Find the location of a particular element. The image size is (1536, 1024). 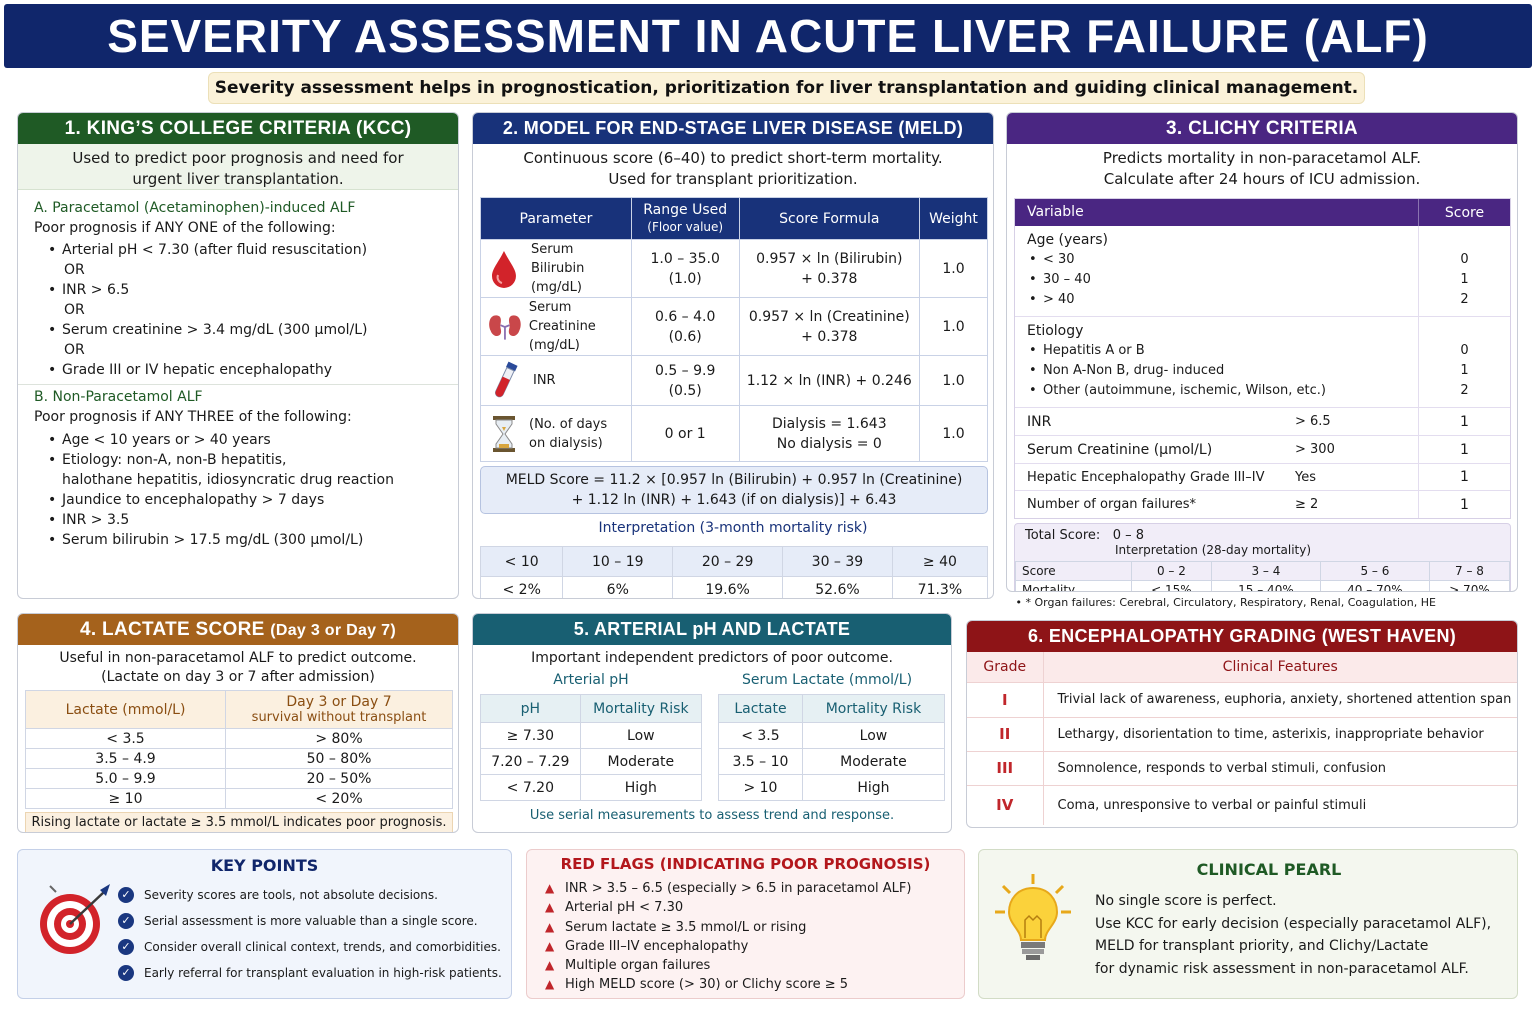

lactate-risk-cell: Low is located at coordinates (873, 735).